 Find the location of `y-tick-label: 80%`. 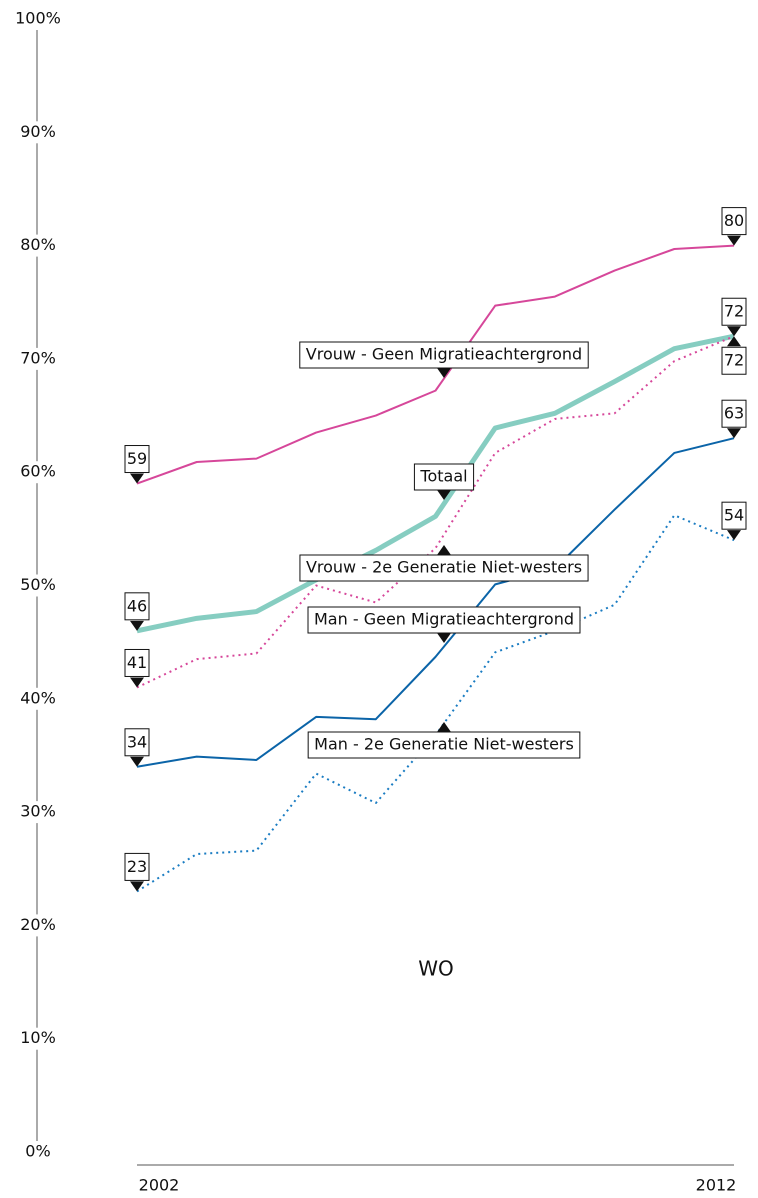

y-tick-label: 80% is located at coordinates (38, 244).